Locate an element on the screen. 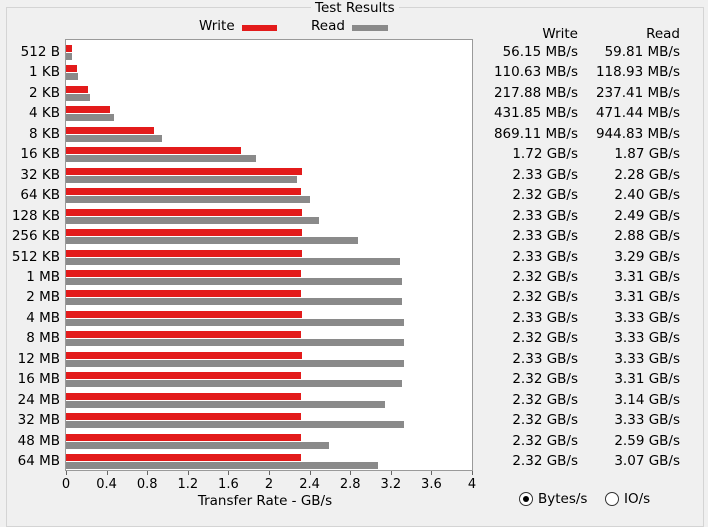  ios-per-second-radio: IO/s is located at coordinates (627, 499).